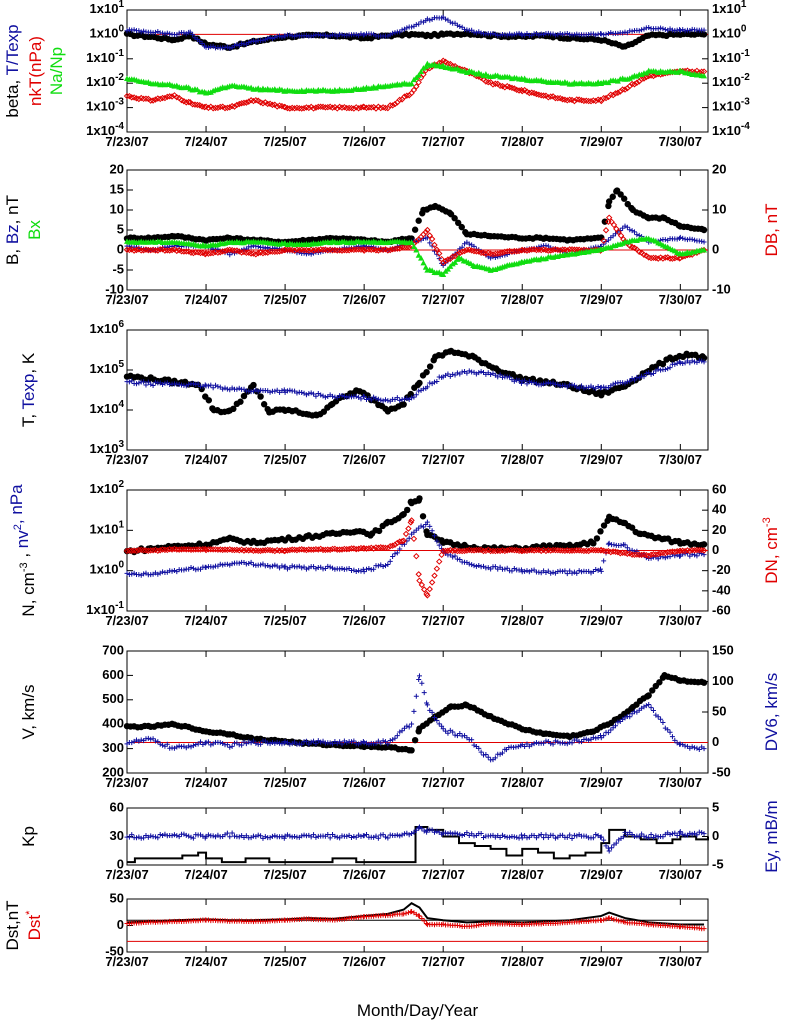 This screenshot has height=1024, width=791. What do you see at coordinates (35, 71) in the screenshot?
I see `y-axis-label-2: nkT(nPa)` at bounding box center [35, 71].